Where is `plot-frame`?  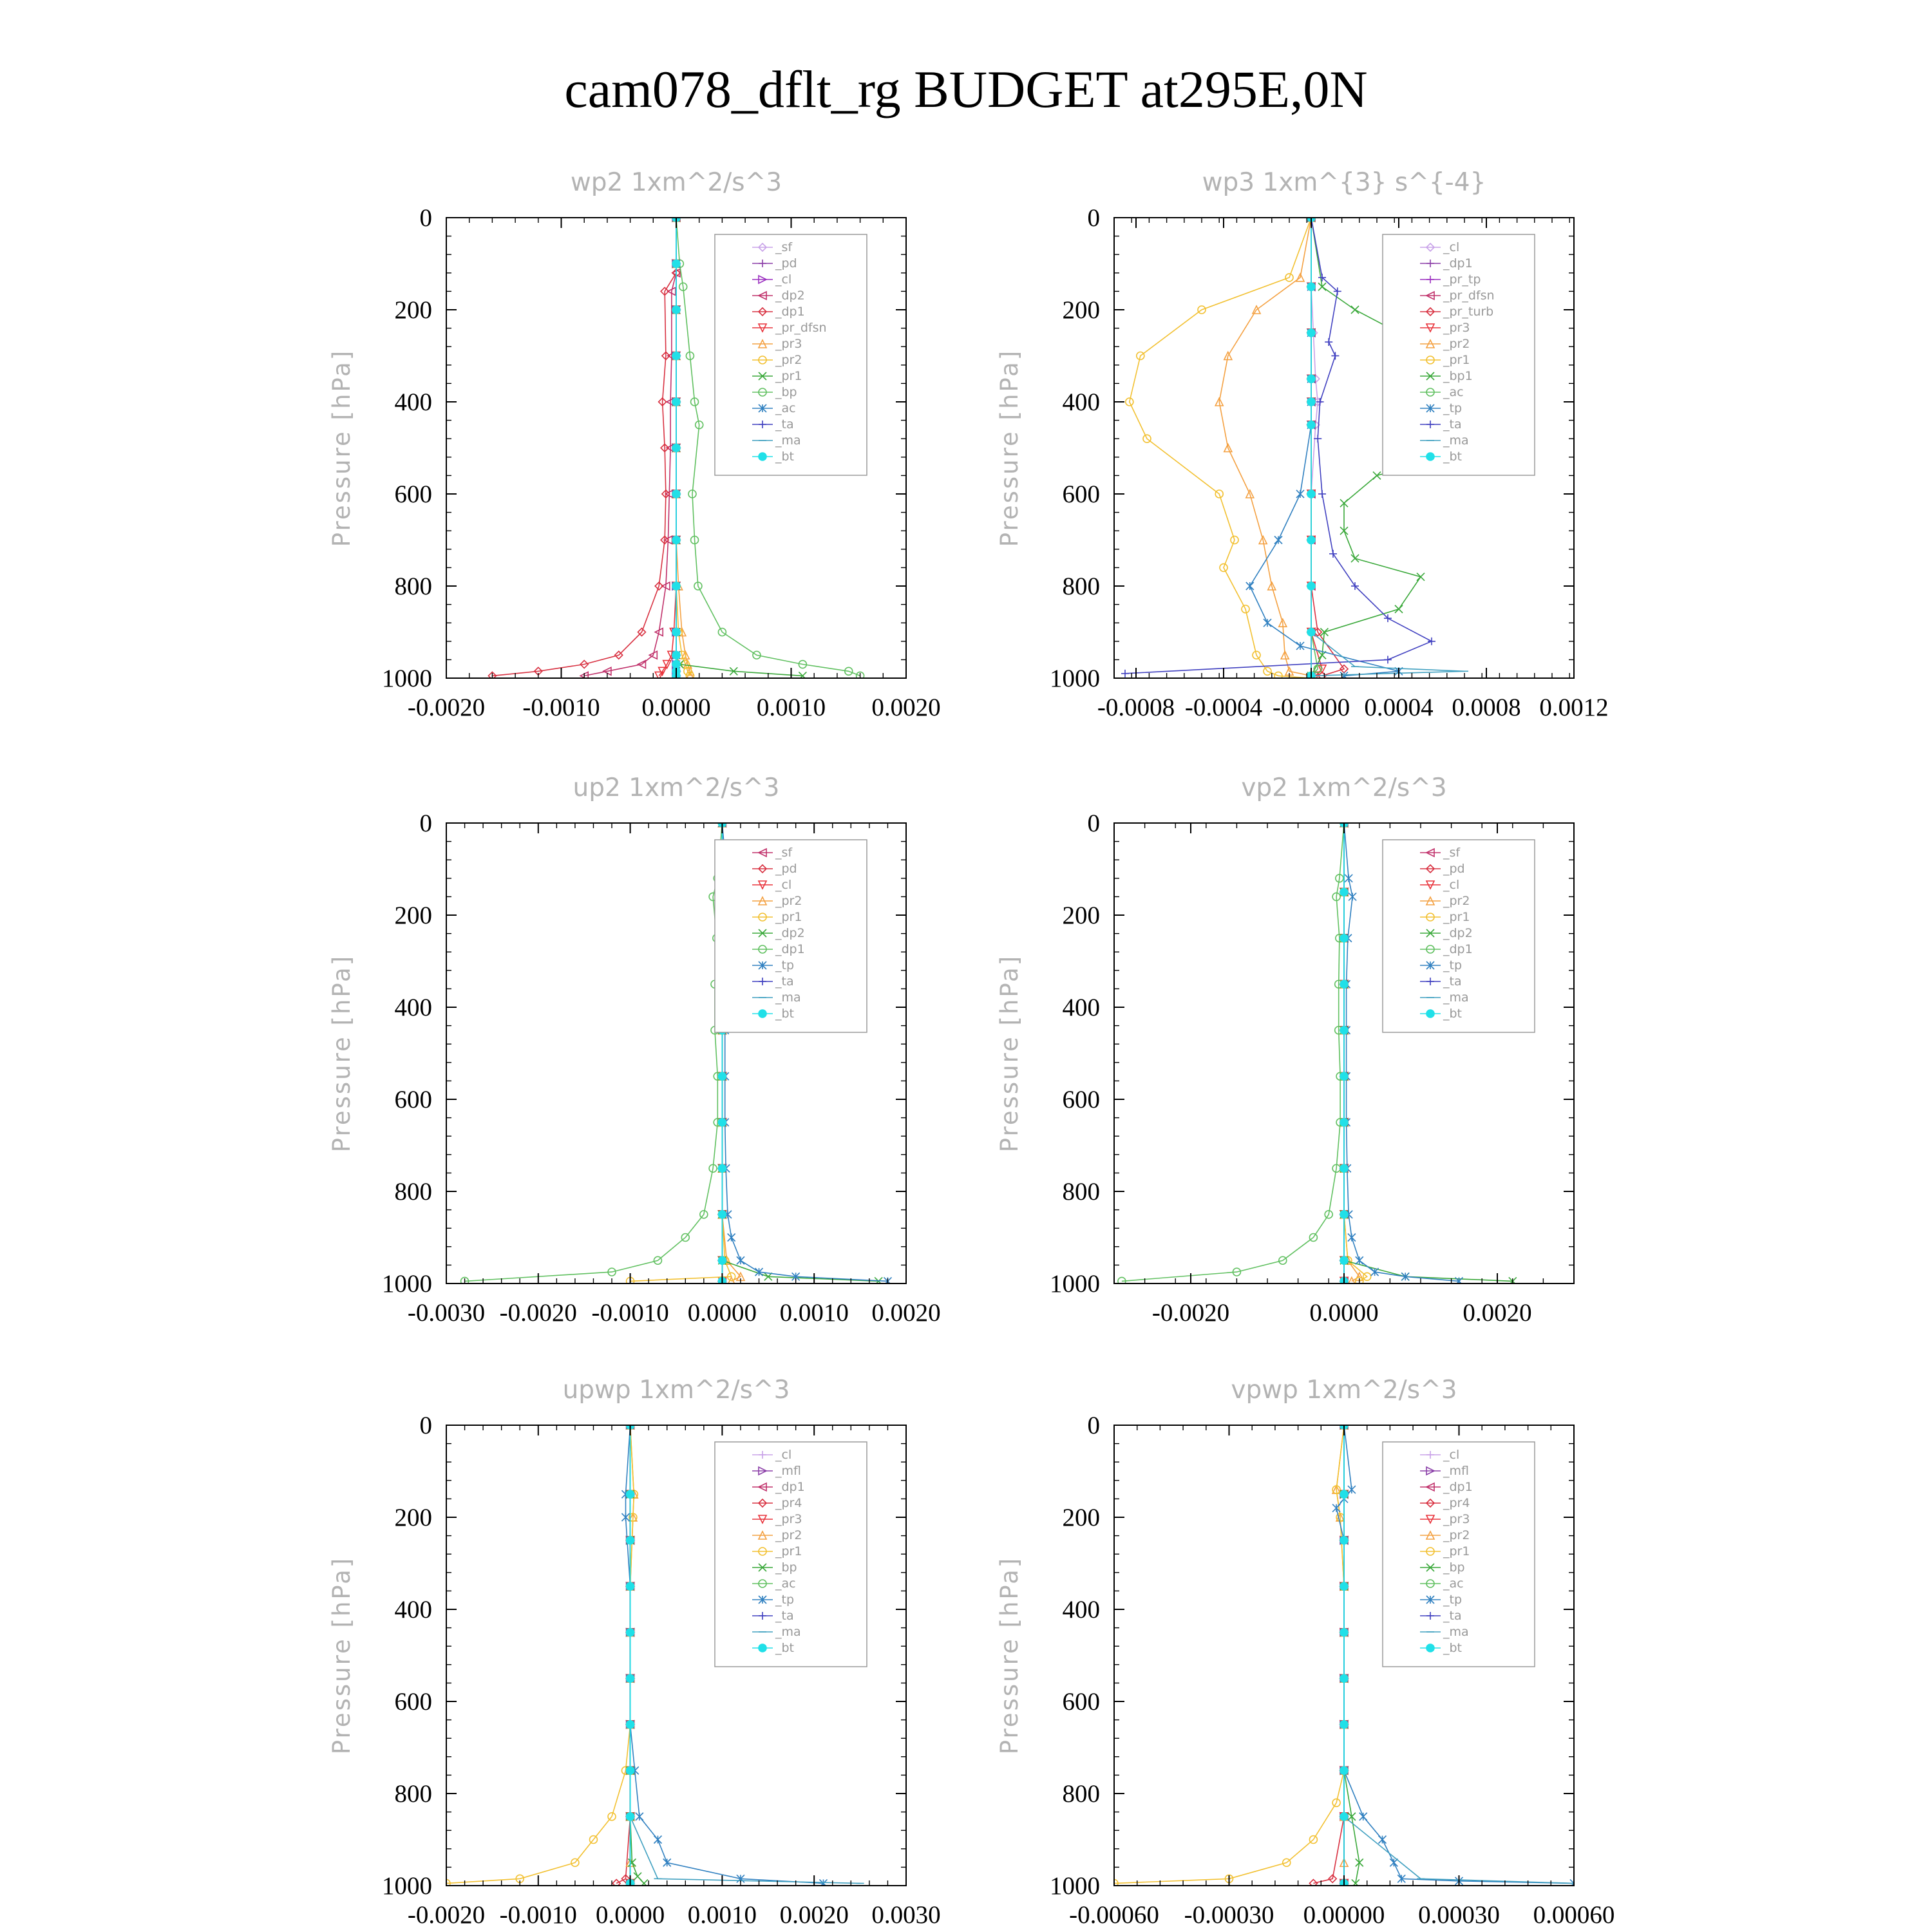
plot-frame is located at coordinates (677, 1655).